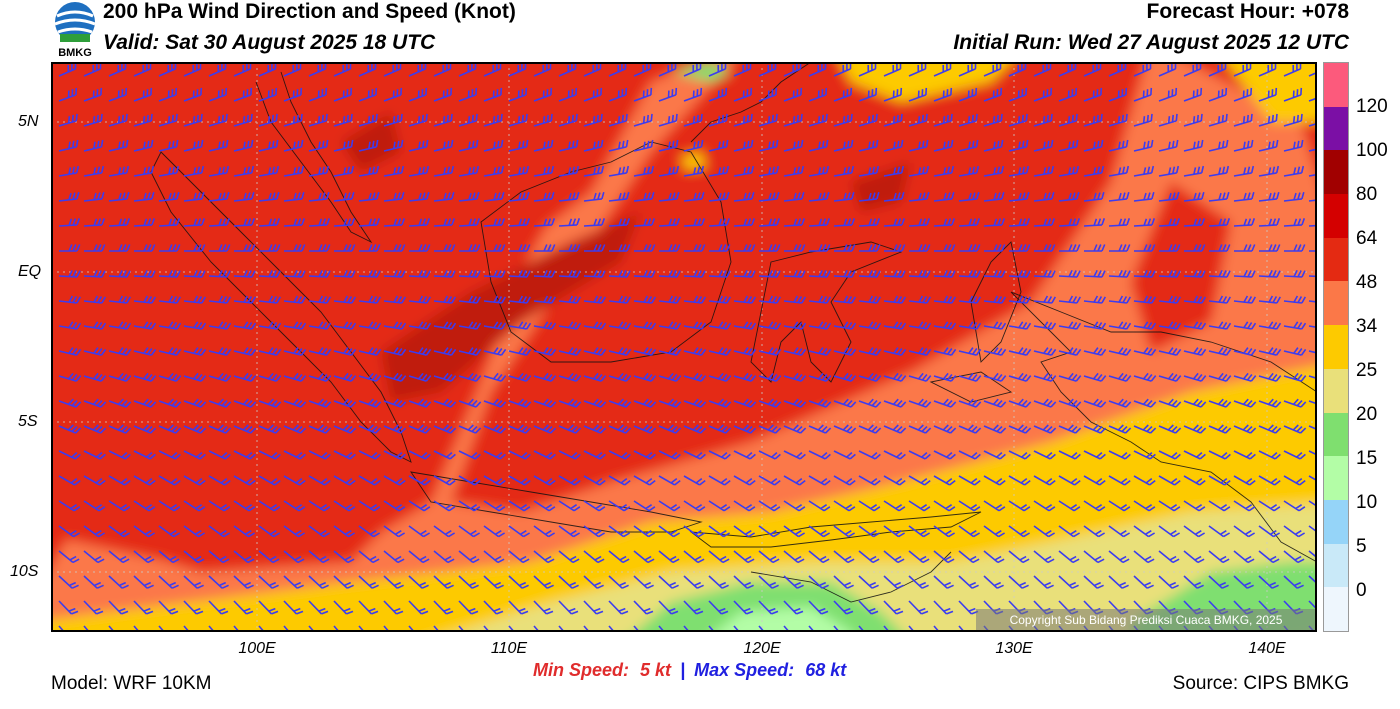 The image size is (1400, 709). I want to click on colorbar-segment, so click(1336, 128).